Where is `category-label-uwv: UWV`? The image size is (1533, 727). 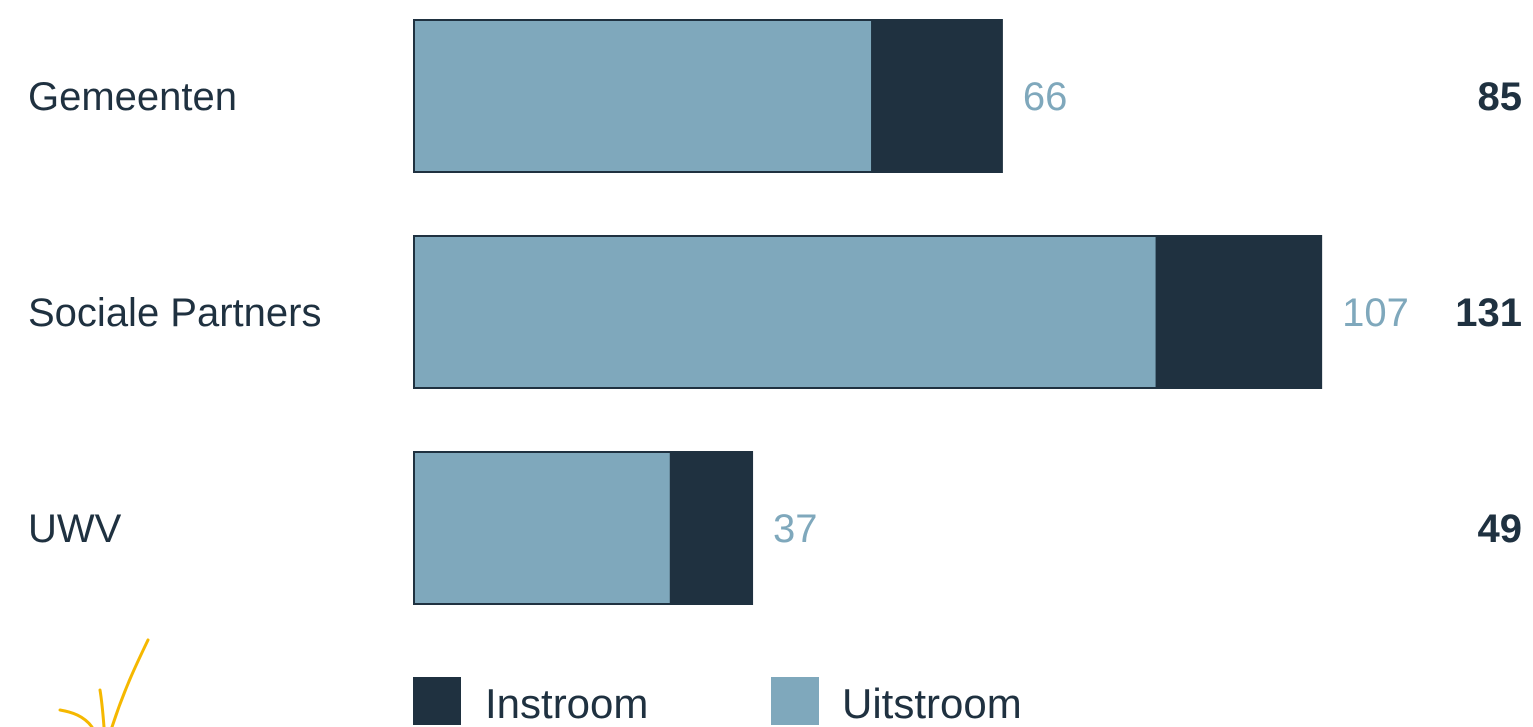 category-label-uwv: UWV is located at coordinates (75, 529).